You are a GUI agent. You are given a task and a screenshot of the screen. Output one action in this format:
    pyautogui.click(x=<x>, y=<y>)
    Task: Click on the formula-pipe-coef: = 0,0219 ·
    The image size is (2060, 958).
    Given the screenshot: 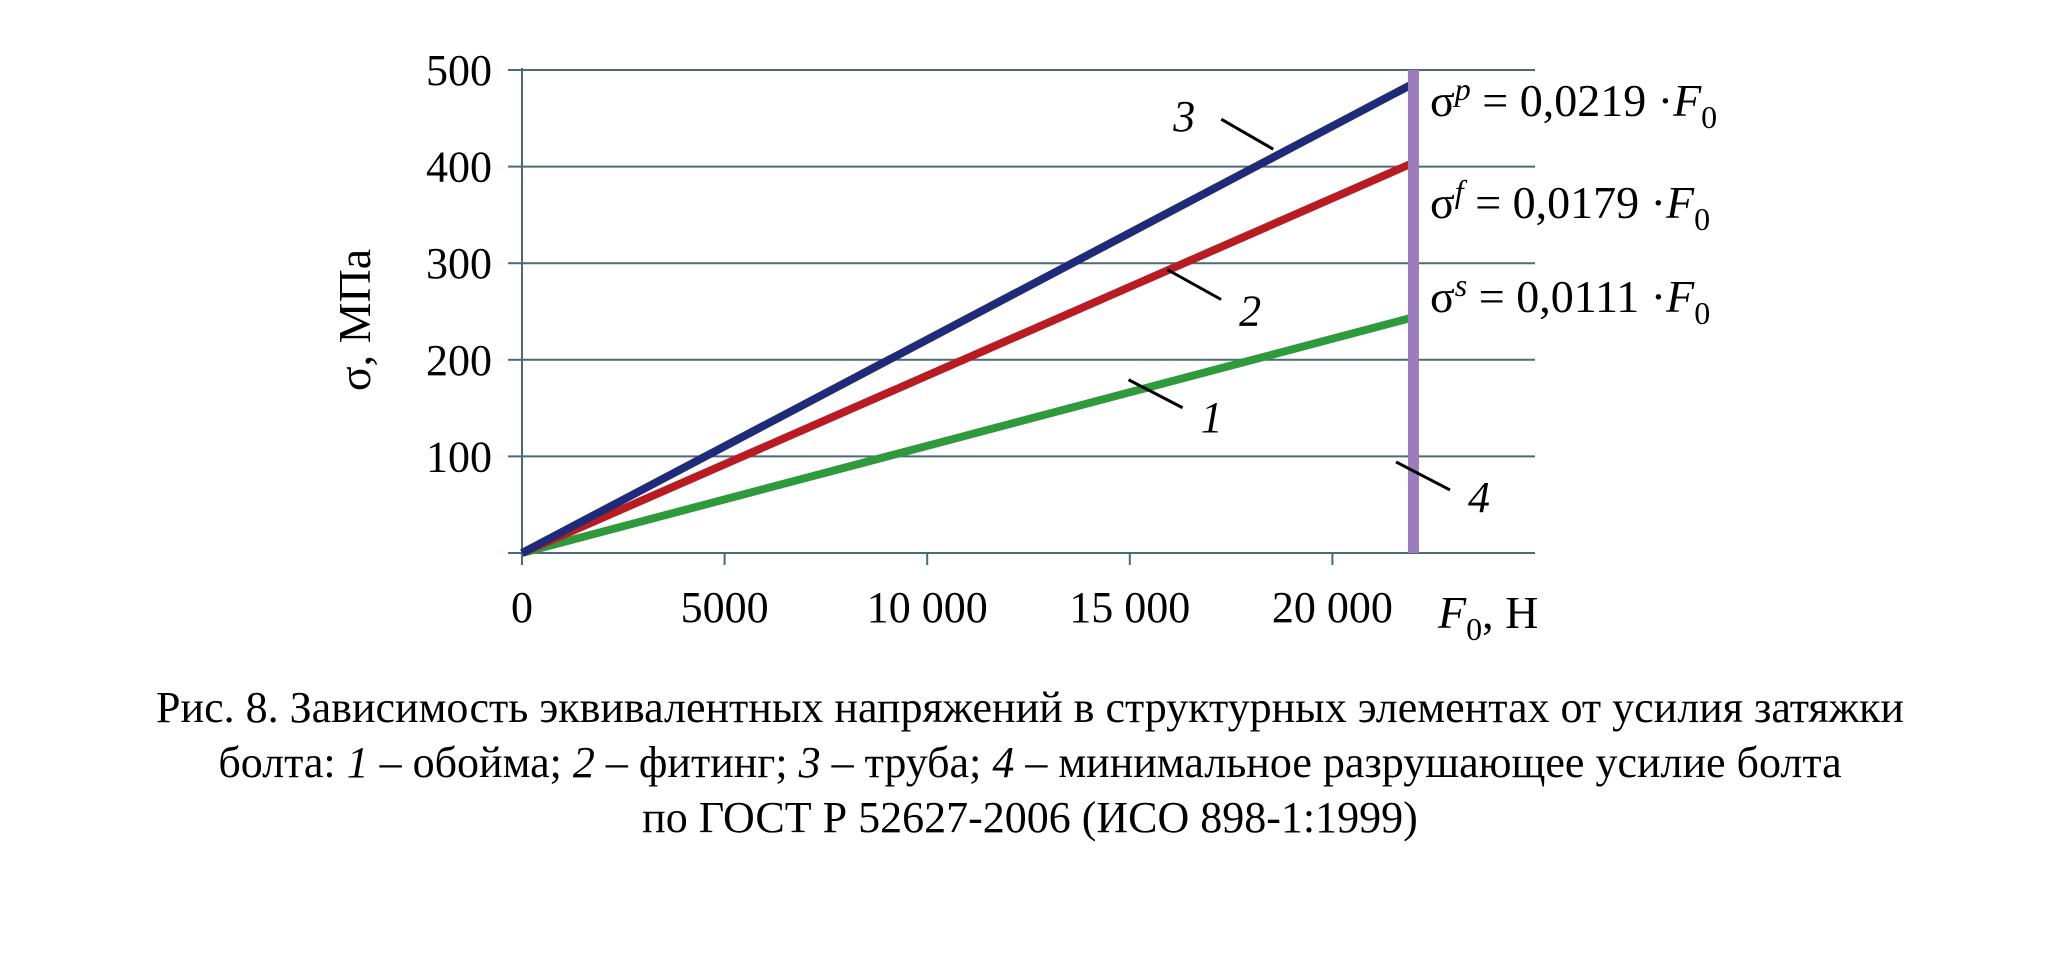 What is the action you would take?
    pyautogui.click(x=1572, y=100)
    